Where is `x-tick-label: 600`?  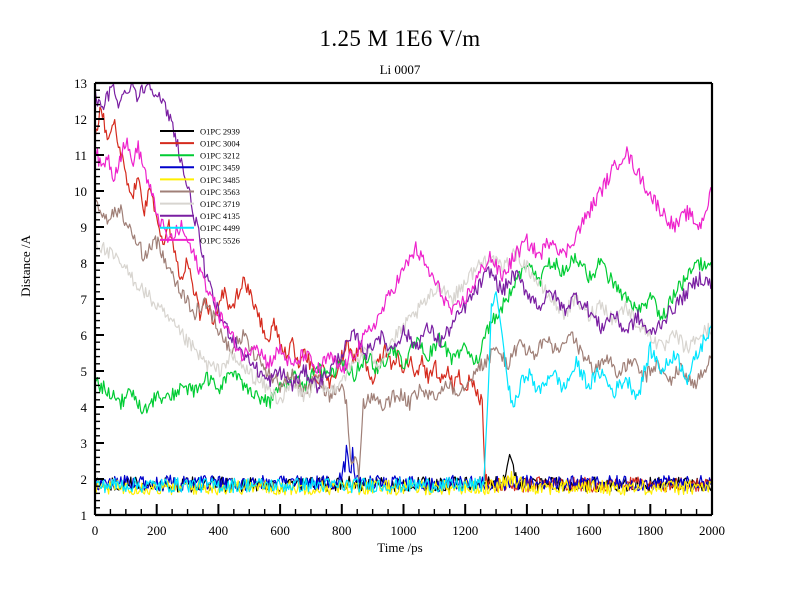
x-tick-label: 600 is located at coordinates (280, 530).